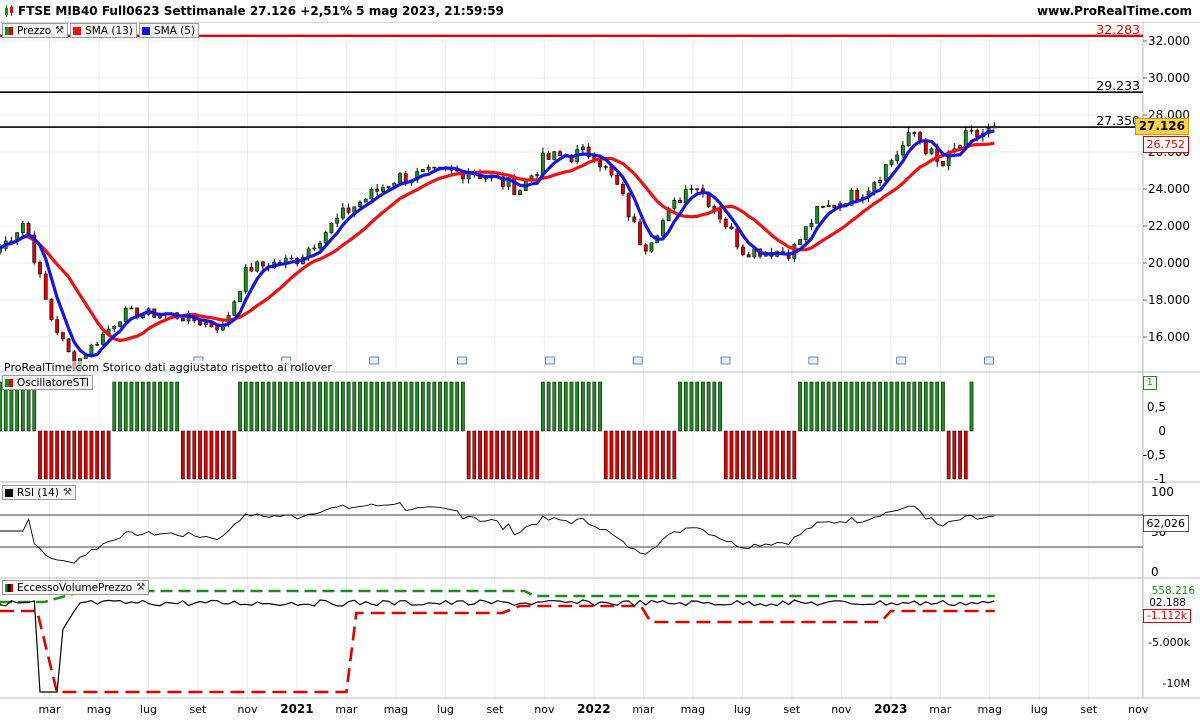 The width and height of the screenshot is (1200, 720). I want to click on x-tick-label: lug, so click(148, 709).